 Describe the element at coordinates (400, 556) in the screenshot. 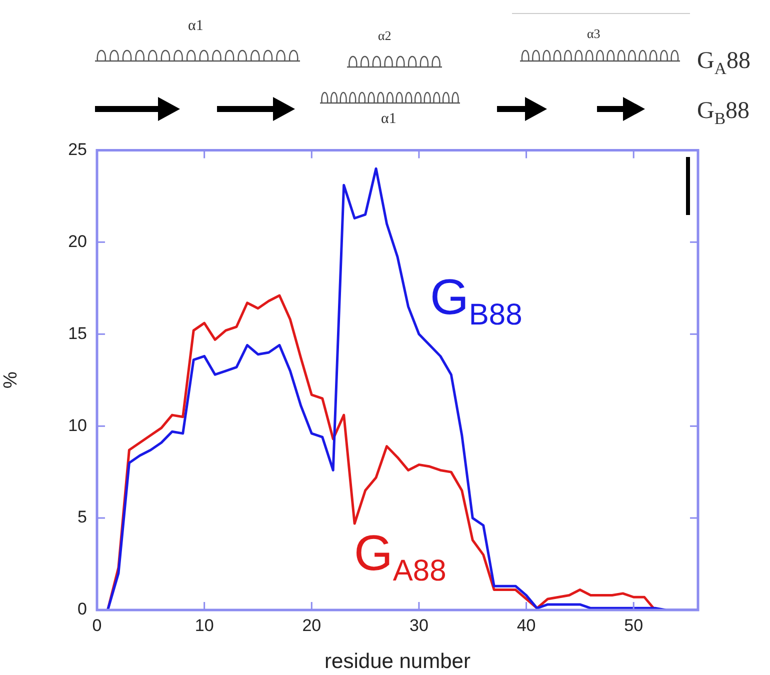

I see `series-label: G$_{A88}$` at that location.